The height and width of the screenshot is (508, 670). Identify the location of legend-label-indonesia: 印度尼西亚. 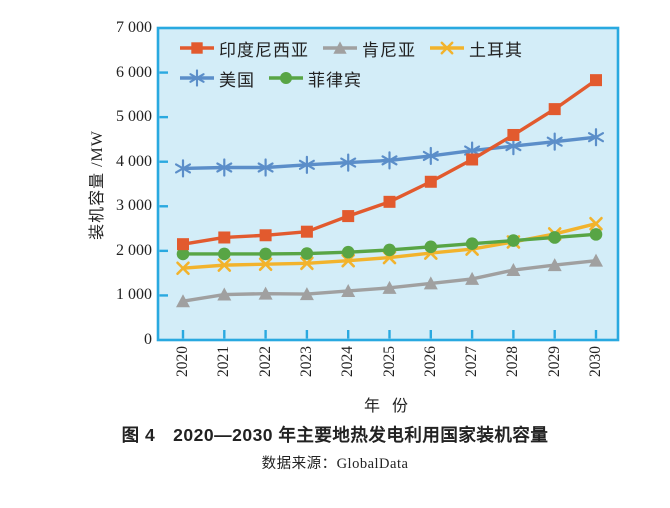
(264, 50).